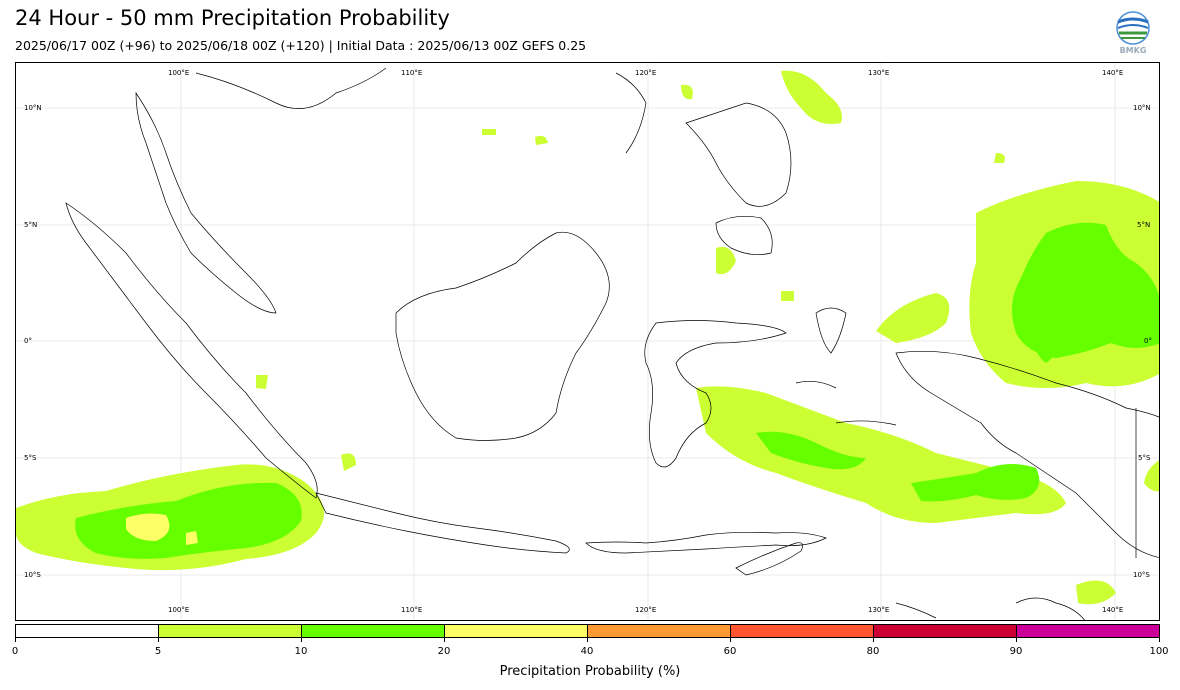 The image size is (1180, 690). I want to click on lon-label-top: 120°E, so click(646, 73).